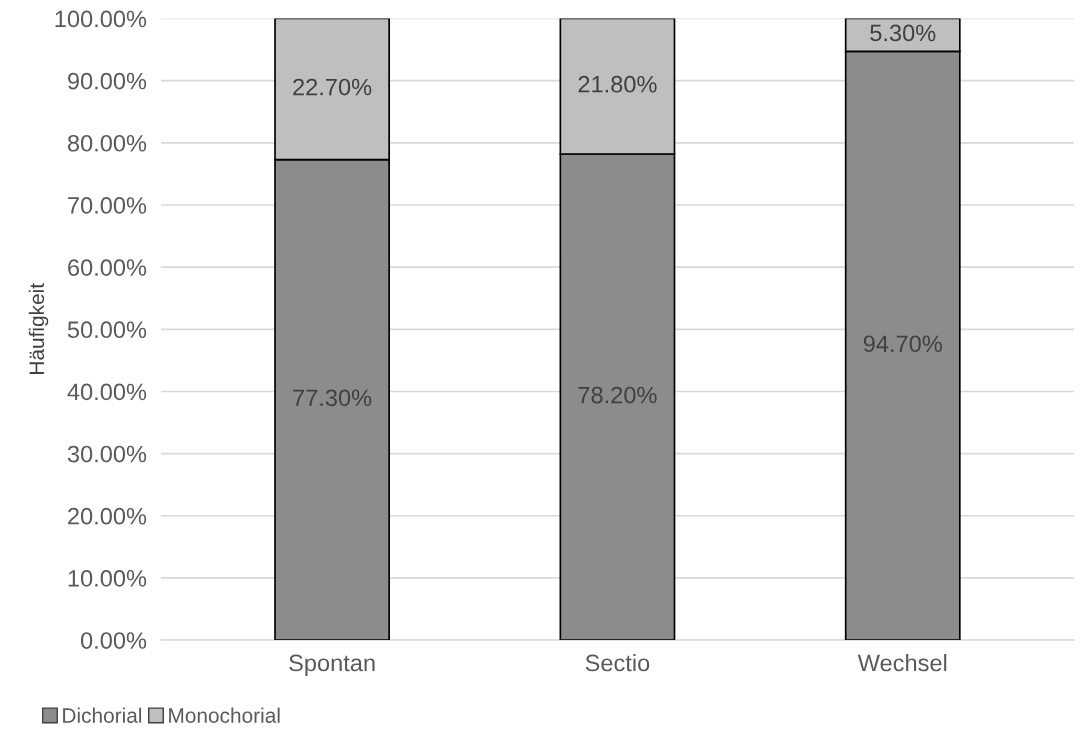 The image size is (1087, 740). Describe the element at coordinates (107, 578) in the screenshot. I see `y-tick-label: 10.00%` at that location.